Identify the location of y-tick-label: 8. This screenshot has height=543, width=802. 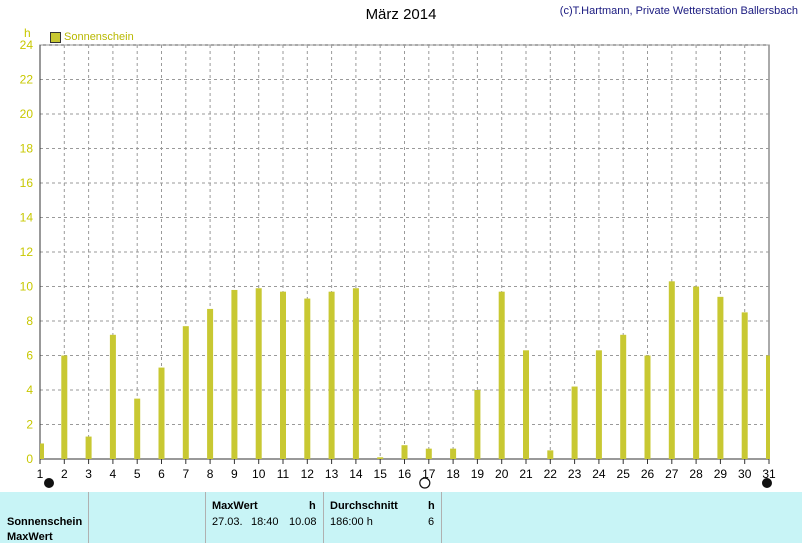
(29, 321).